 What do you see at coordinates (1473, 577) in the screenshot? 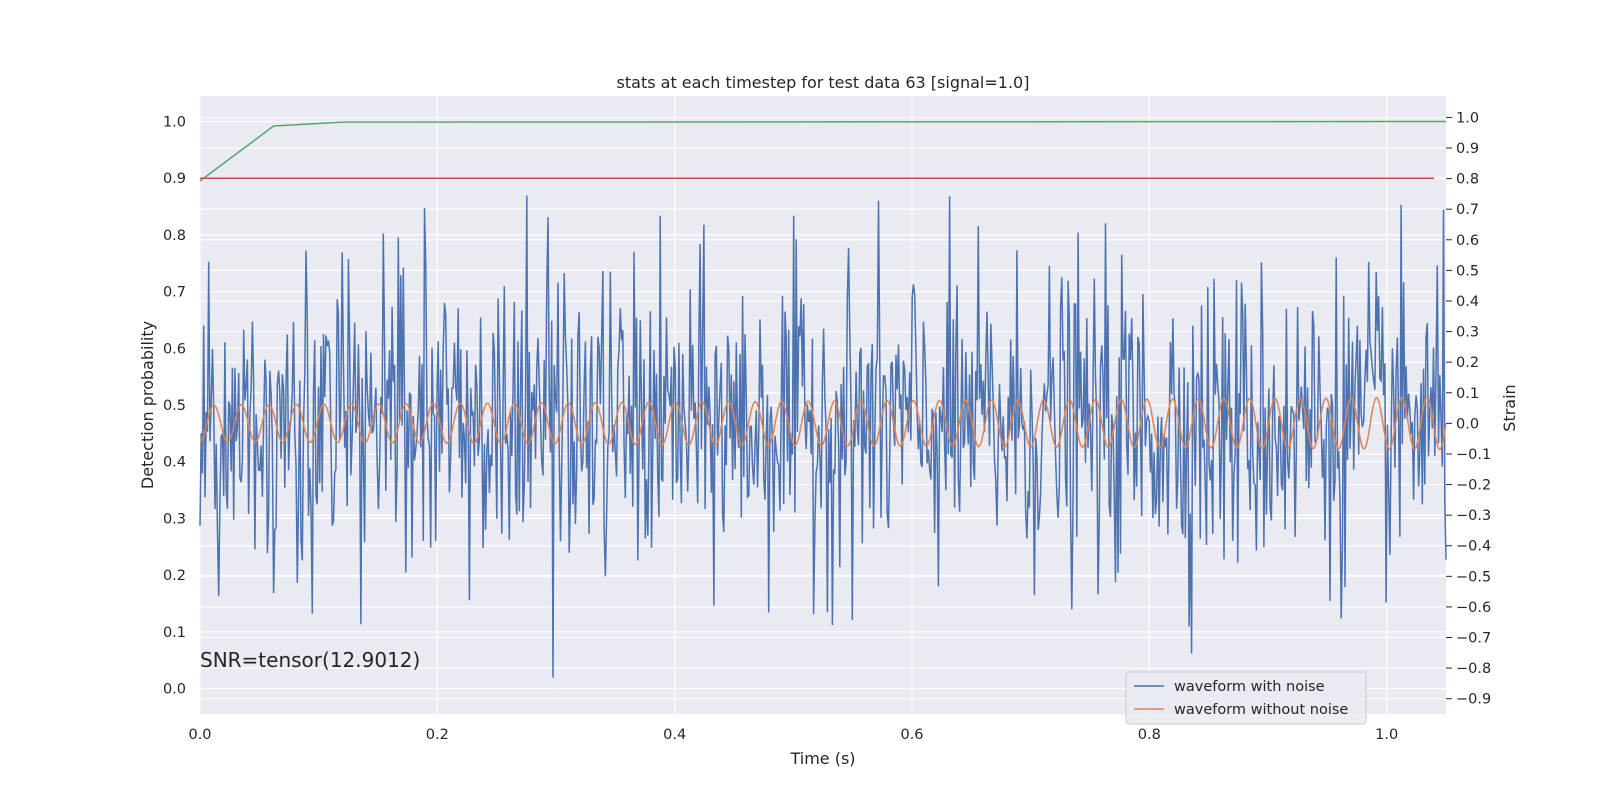
I see `y-right-tick-label: −0.5` at bounding box center [1473, 577].